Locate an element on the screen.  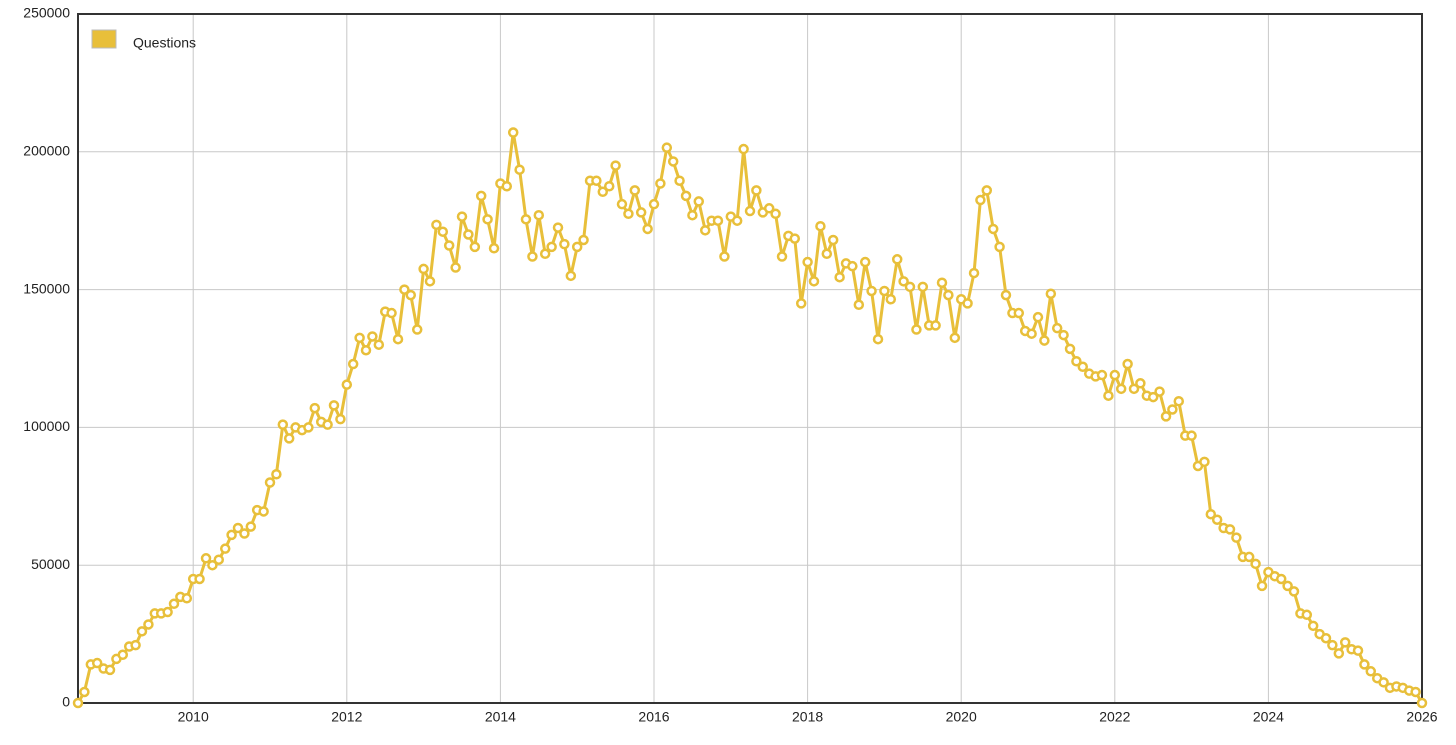
legend-swatch is located at coordinates (104, 39).